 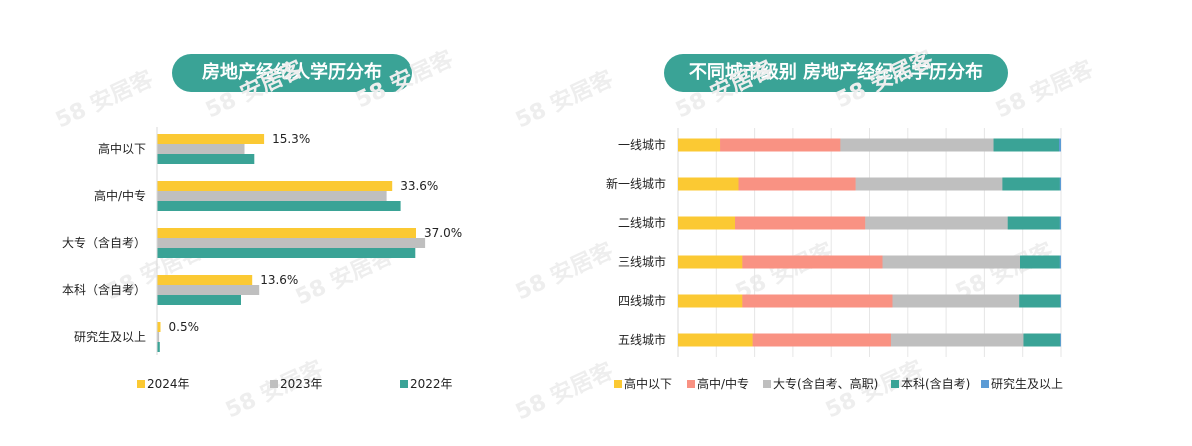 What do you see at coordinates (723, 383) in the screenshot?
I see `legend-label: 高中/中专` at bounding box center [723, 383].